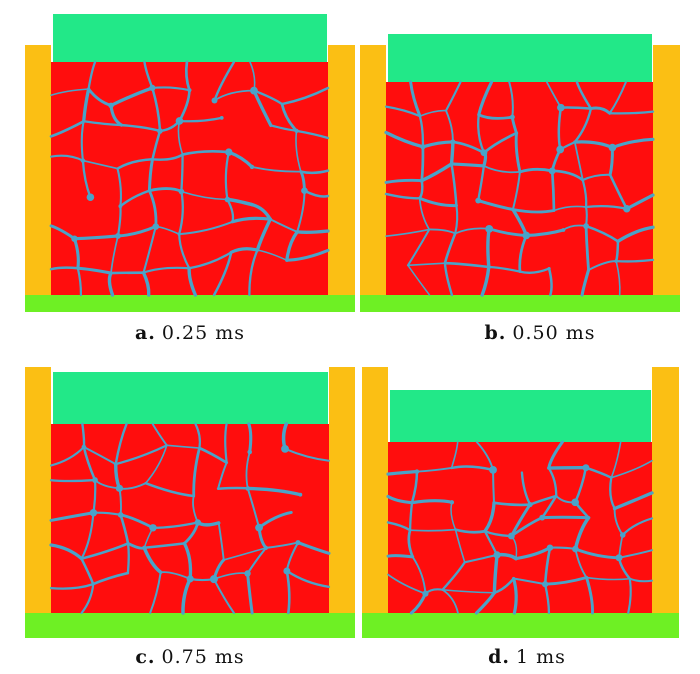 This screenshot has width=700, height=674. I want to click on caption-time: 1 ms, so click(541, 657).